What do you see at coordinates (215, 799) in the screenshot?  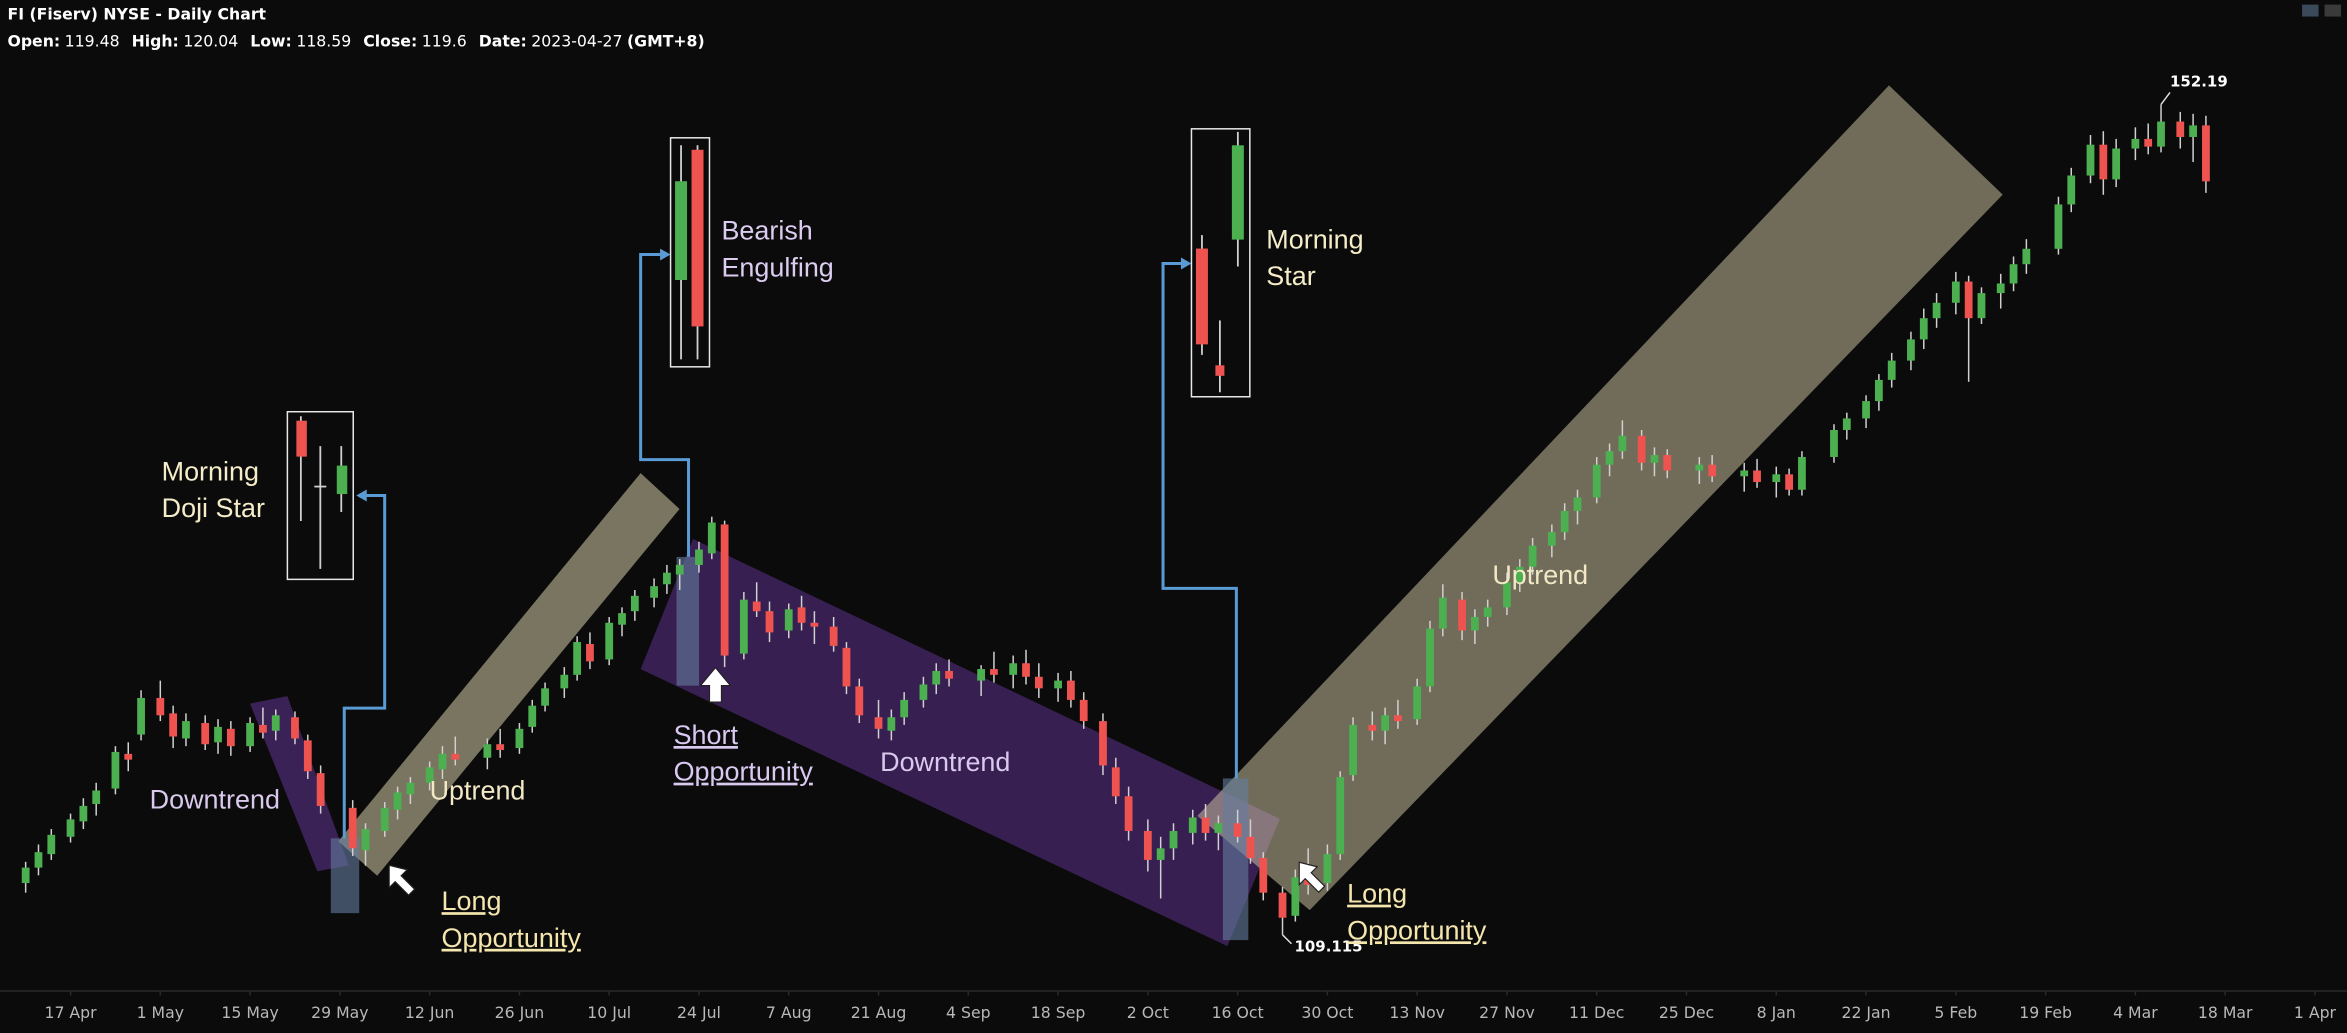 I see `annotation: Downtrend` at bounding box center [215, 799].